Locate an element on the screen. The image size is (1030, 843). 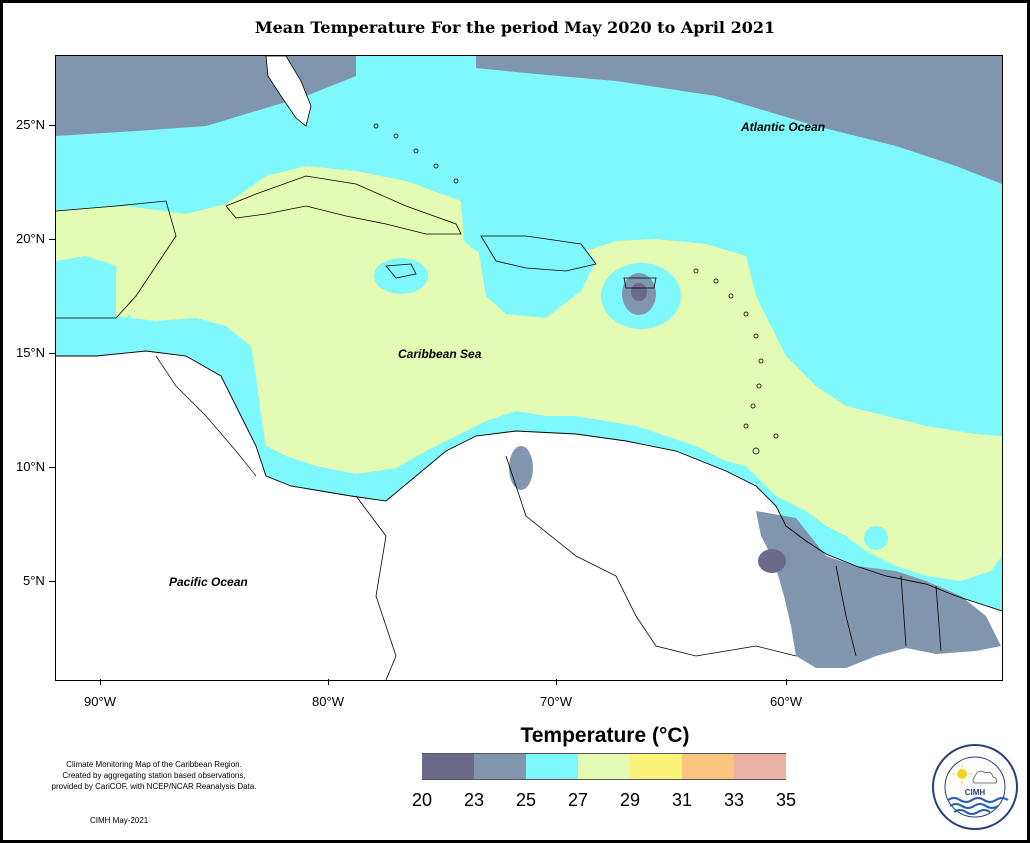
lon-tick-60w is located at coordinates (786, 682).